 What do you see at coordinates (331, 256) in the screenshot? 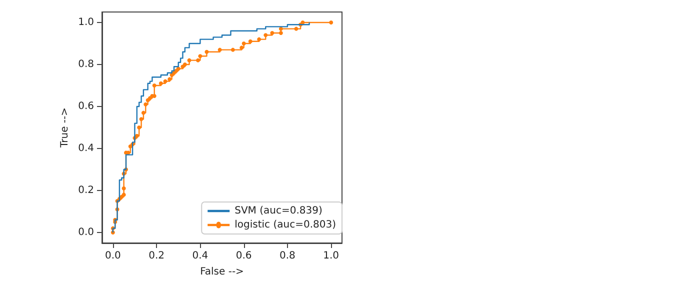
I see `x-tick-label: 1.0` at bounding box center [331, 256].